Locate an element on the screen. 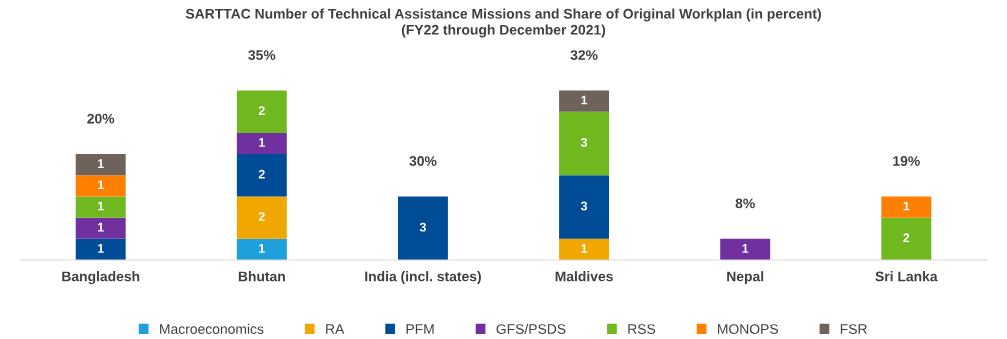 The height and width of the screenshot is (339, 1007). annotation: 35% is located at coordinates (262, 55).